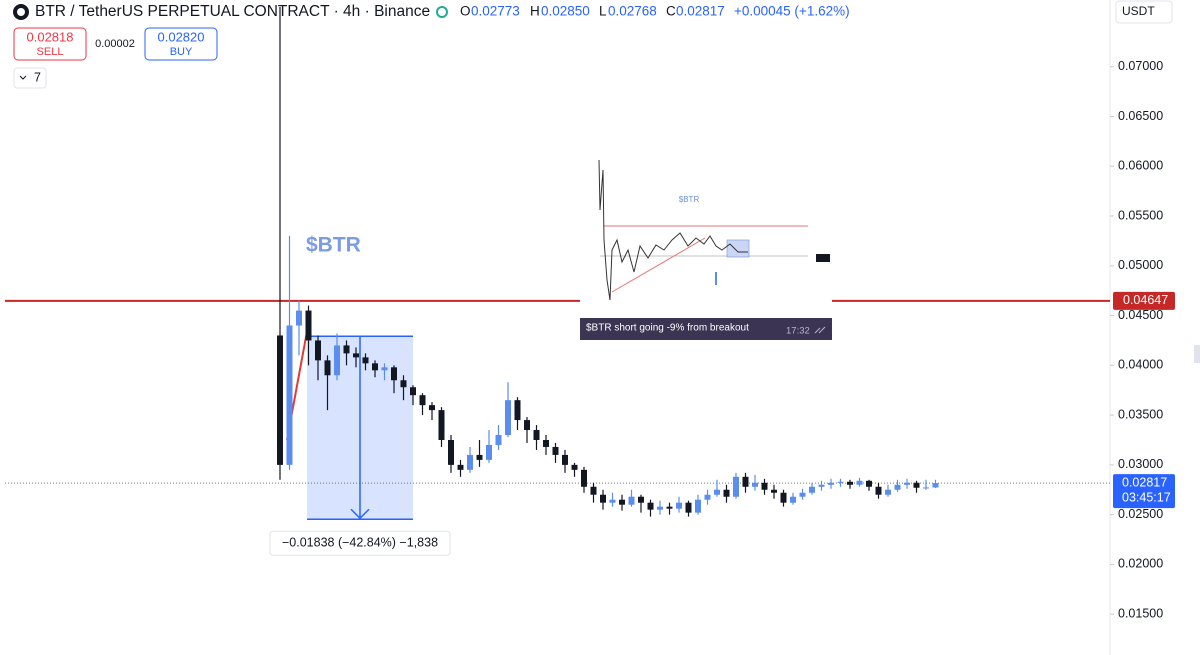 The image size is (1200, 655). Describe the element at coordinates (603, 11) in the screenshot. I see `ohlc-l-label: L` at that location.